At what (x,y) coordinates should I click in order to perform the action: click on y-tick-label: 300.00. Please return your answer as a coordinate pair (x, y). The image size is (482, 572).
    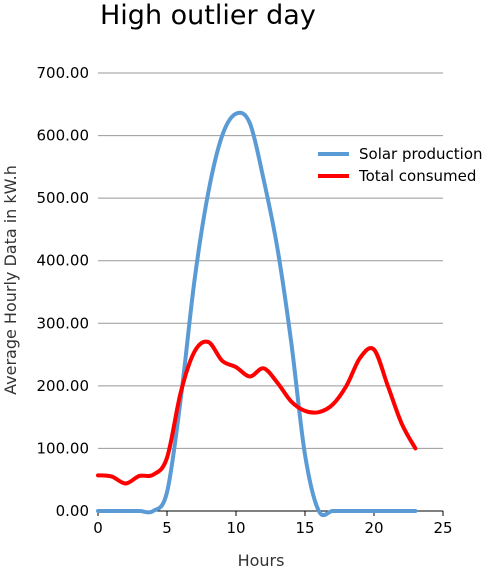
    Looking at the image, I should click on (63, 323).